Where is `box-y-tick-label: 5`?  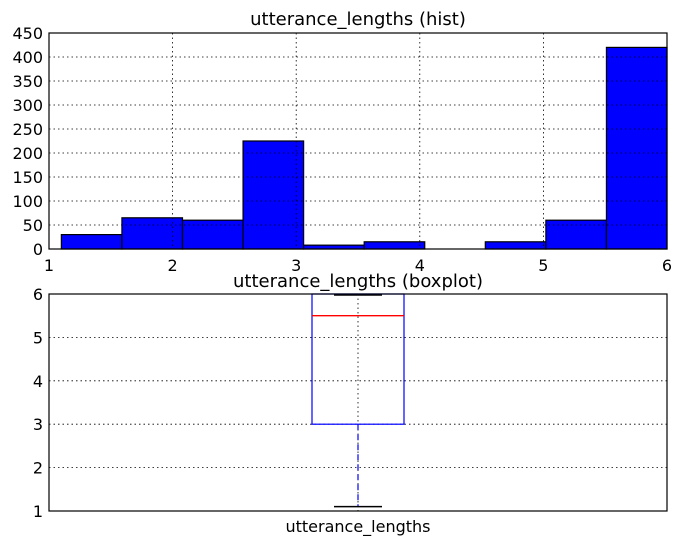
box-y-tick-label: 5 is located at coordinates (38, 337).